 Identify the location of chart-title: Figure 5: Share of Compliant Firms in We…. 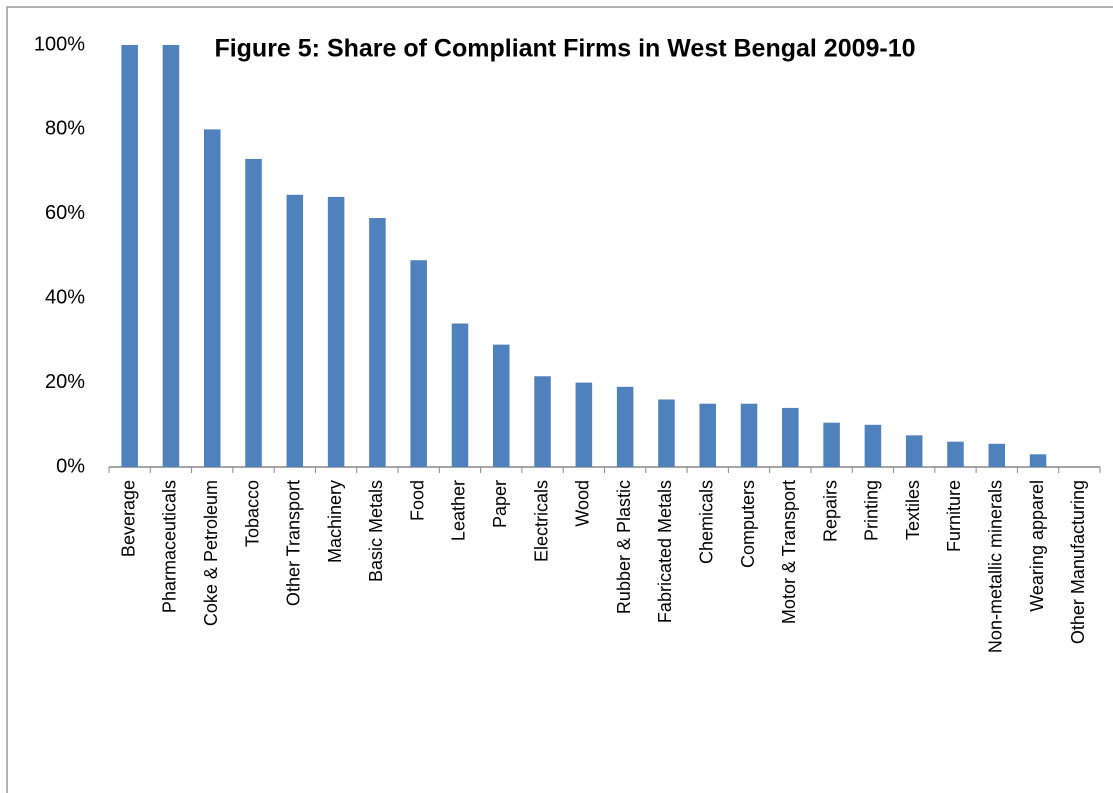
(564, 49).